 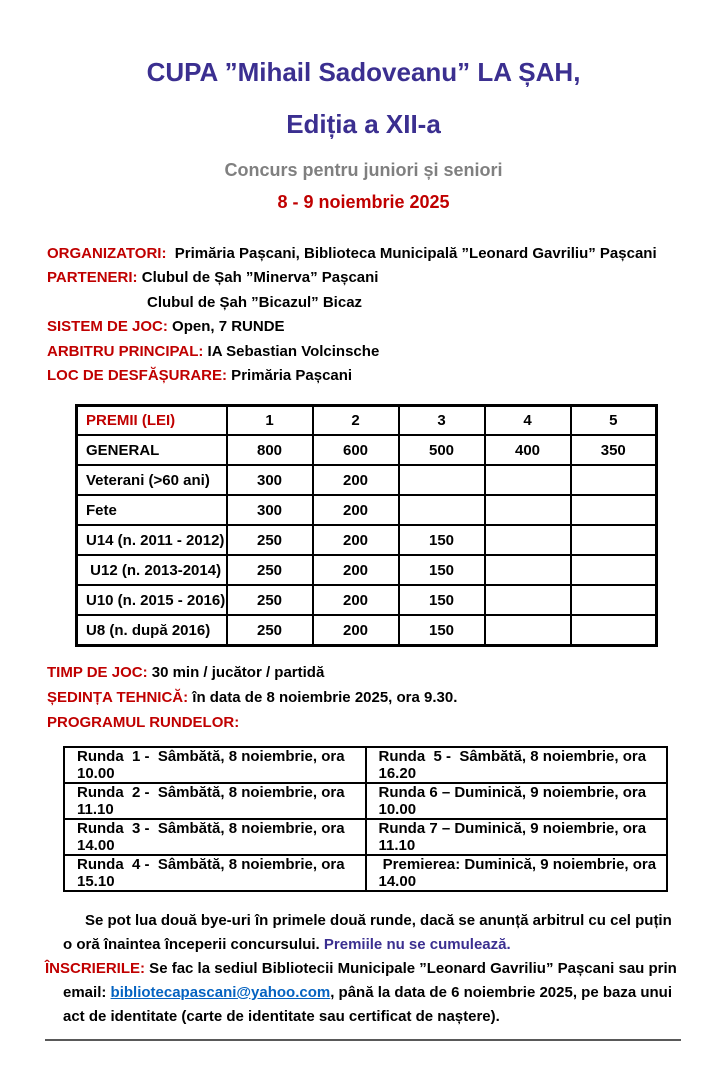 What do you see at coordinates (441, 450) in the screenshot?
I see `prize-amount: 500` at bounding box center [441, 450].